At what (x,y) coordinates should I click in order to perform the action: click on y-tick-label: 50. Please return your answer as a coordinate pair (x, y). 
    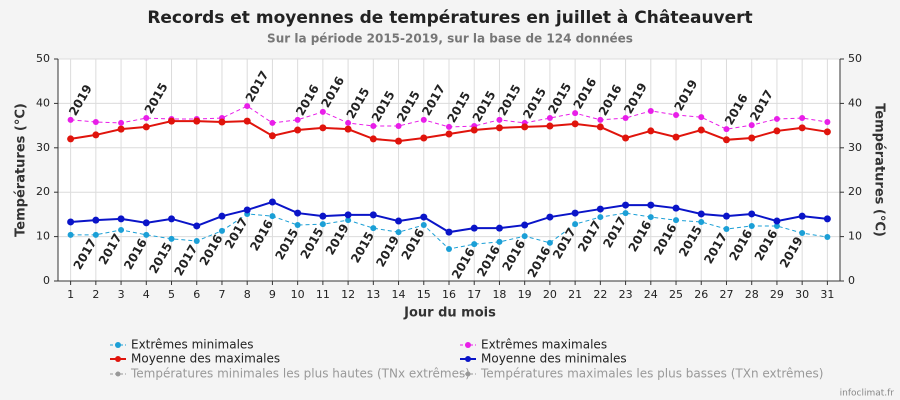
    Looking at the image, I should click on (43, 58).